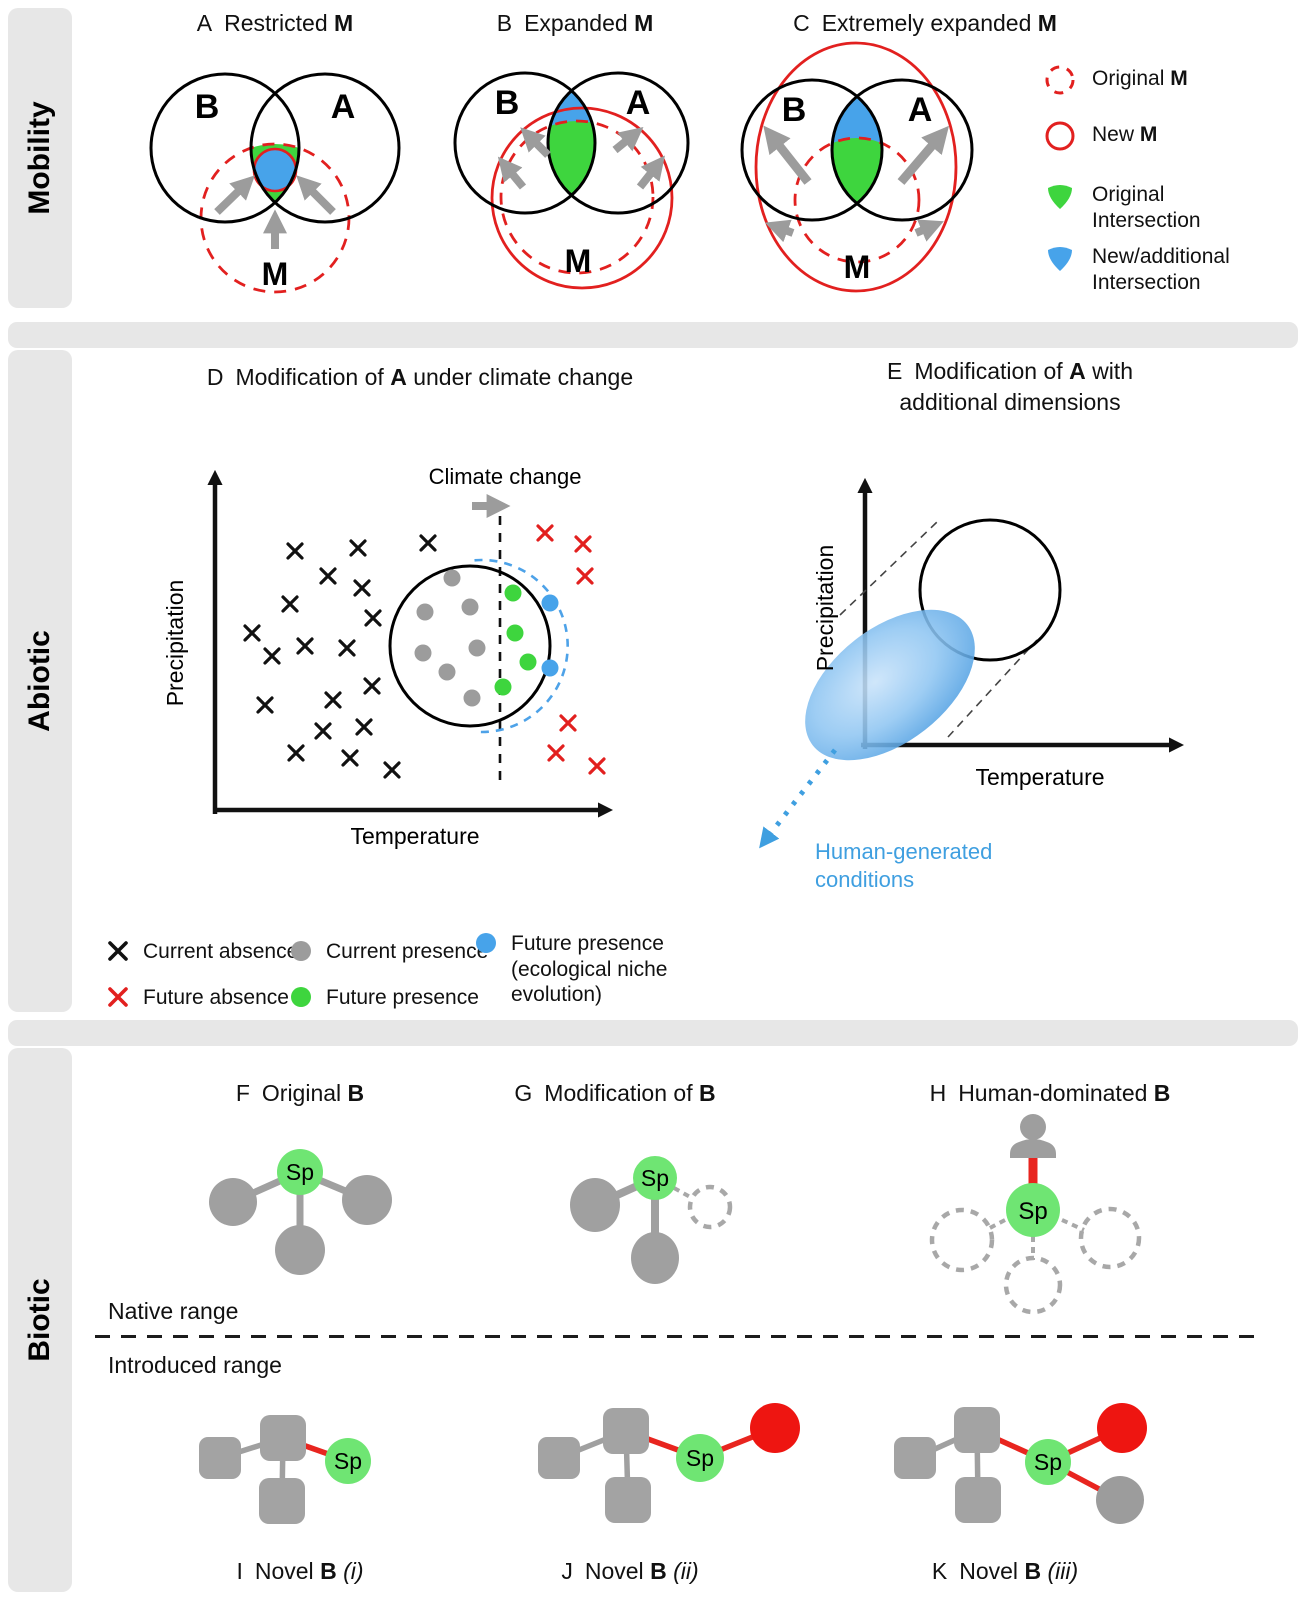 The width and height of the screenshot is (1306, 1600). What do you see at coordinates (523, 1093) in the screenshot?
I see `panel-letter: G` at bounding box center [523, 1093].